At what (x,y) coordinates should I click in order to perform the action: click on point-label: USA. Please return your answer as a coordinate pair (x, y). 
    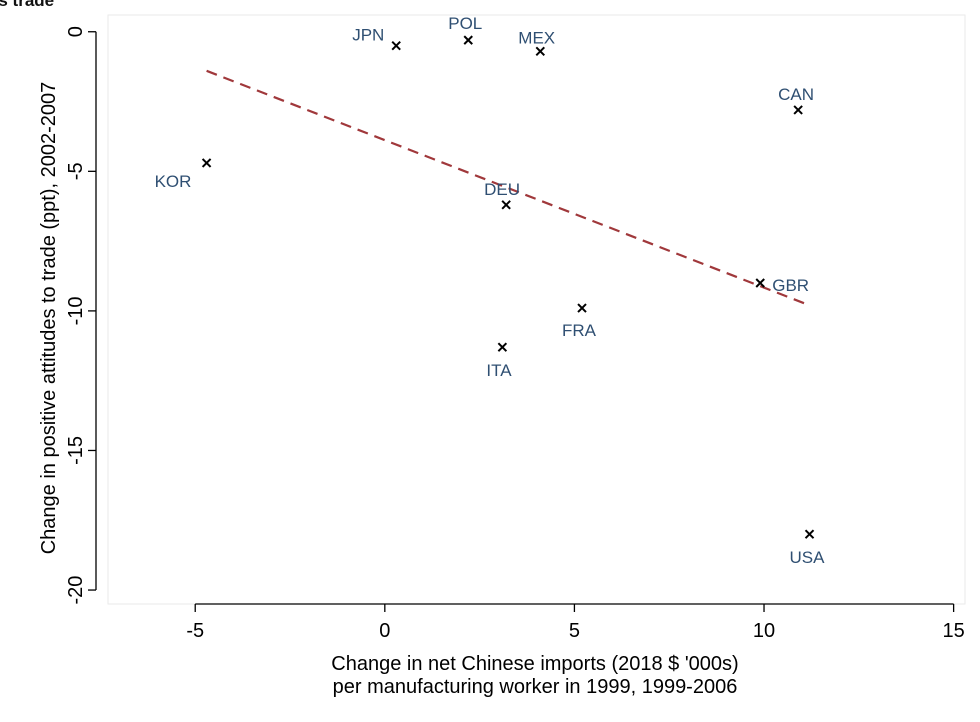
    Looking at the image, I should click on (808, 557).